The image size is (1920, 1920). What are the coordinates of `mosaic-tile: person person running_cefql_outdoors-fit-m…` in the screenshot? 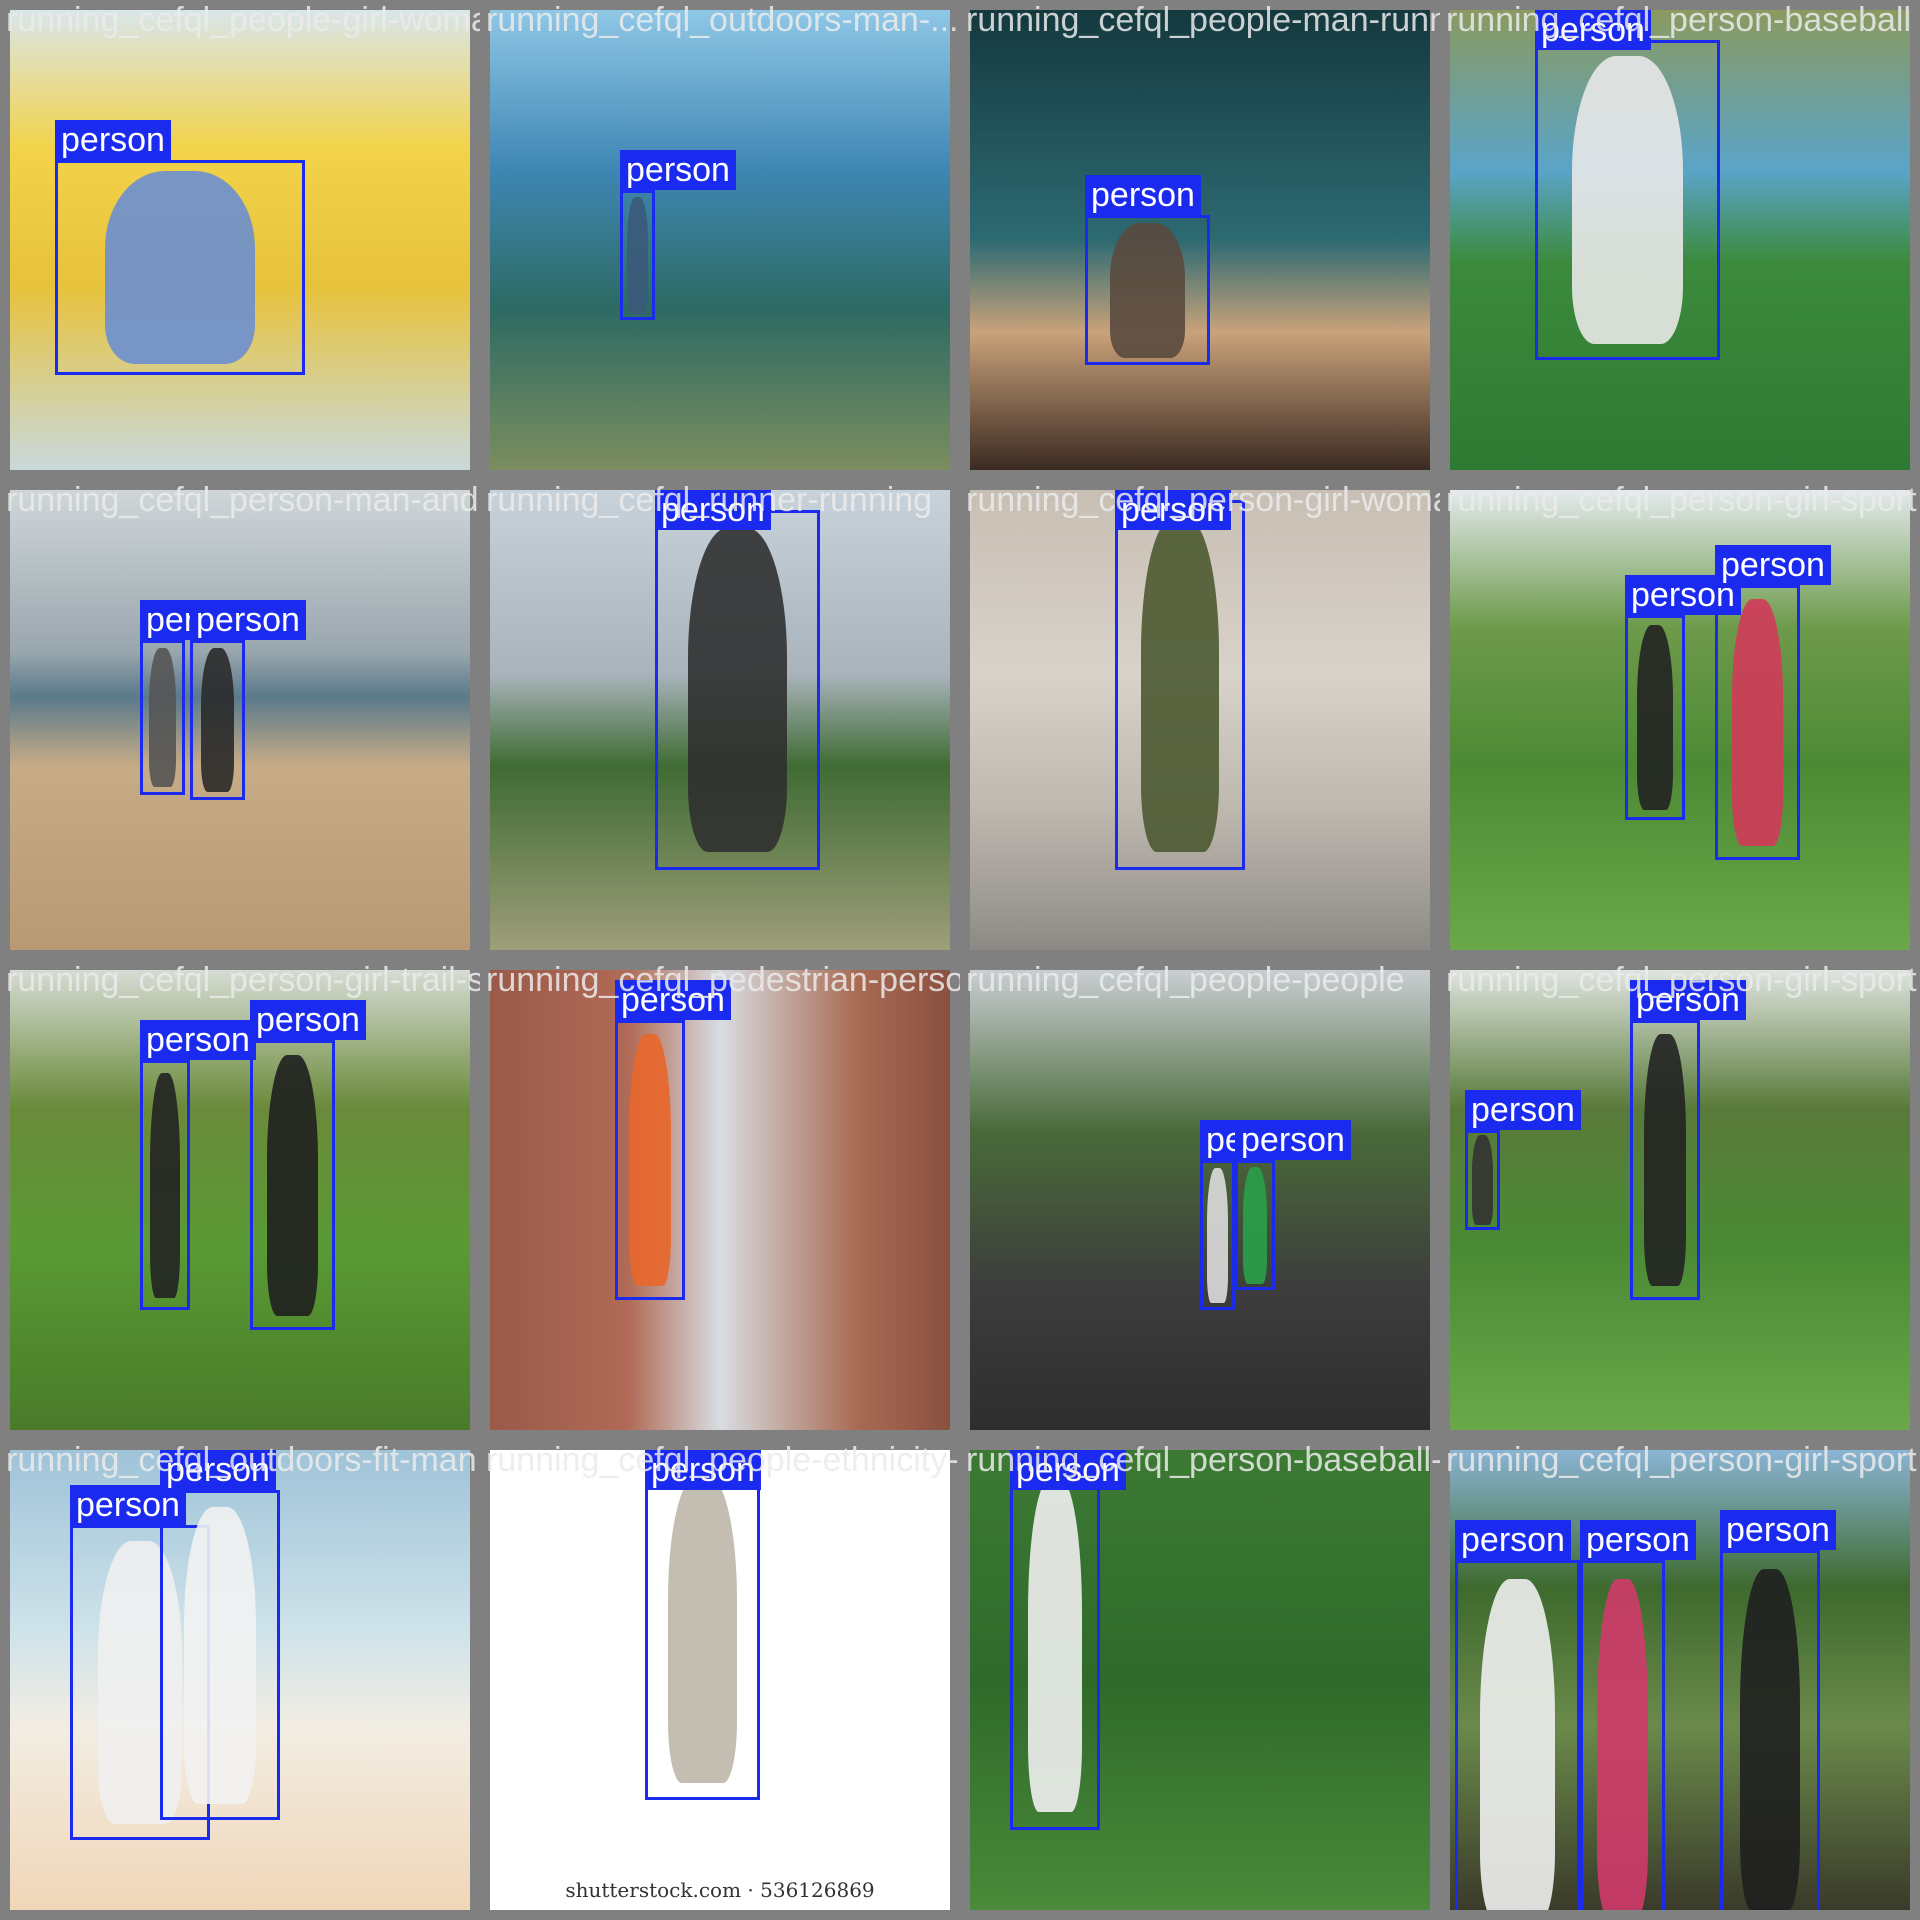 It's located at (240, 1680).